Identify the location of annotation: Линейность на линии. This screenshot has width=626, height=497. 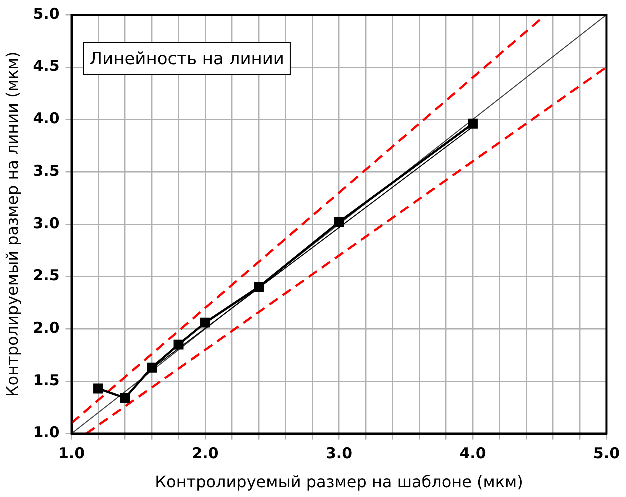
(187, 59).